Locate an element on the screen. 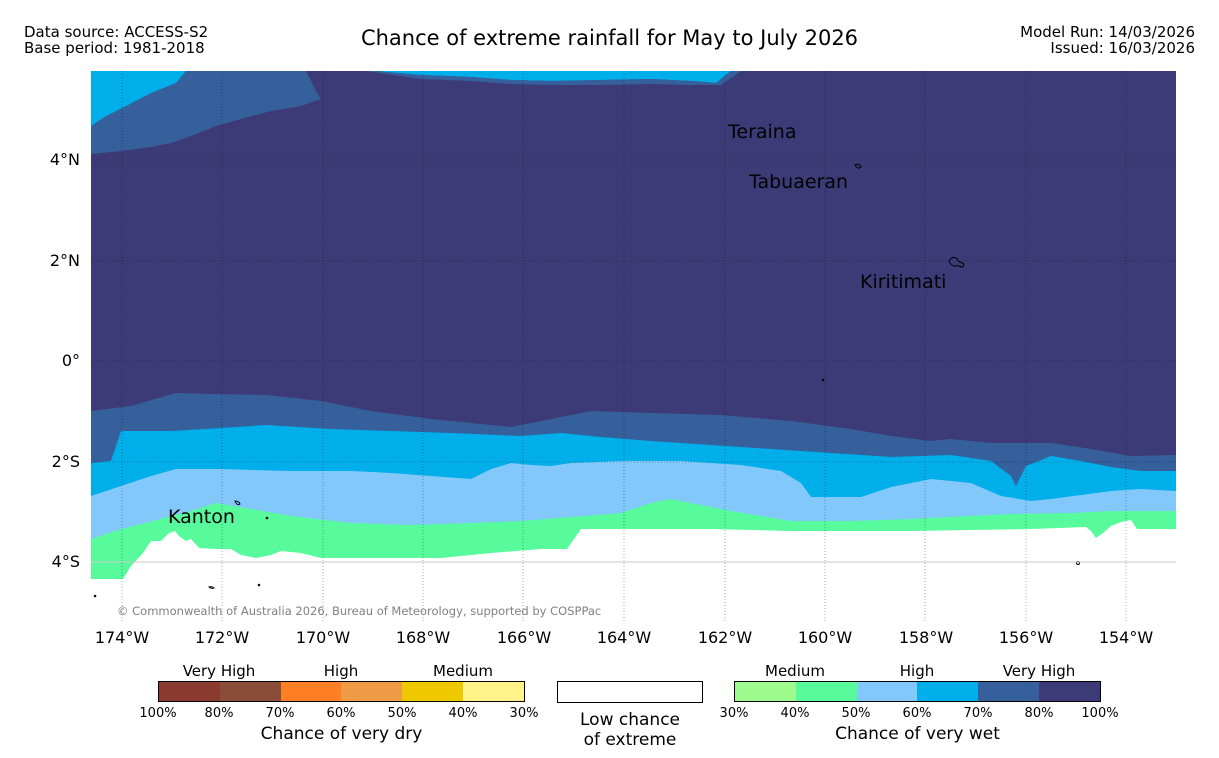 The image size is (1219, 758). wet-colorbar is located at coordinates (917, 691).